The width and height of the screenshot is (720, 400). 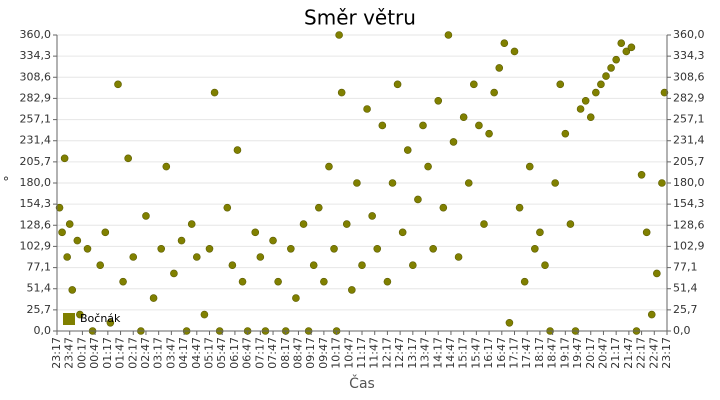 What do you see at coordinates (475, 353) in the screenshot?
I see `x-tick-label: 15:47` at bounding box center [475, 353].